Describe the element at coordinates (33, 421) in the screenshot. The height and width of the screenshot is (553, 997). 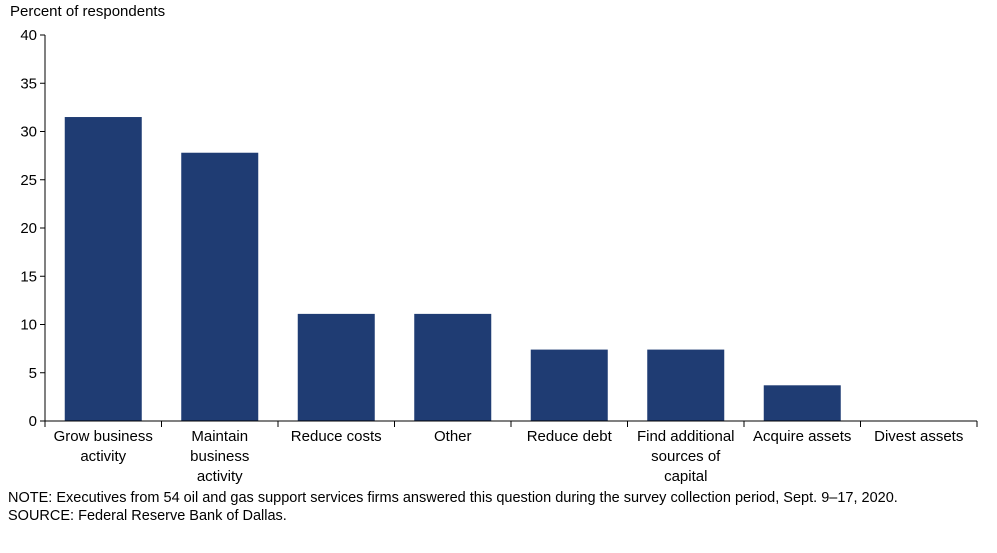
I see `y-tick-label: 0` at that location.